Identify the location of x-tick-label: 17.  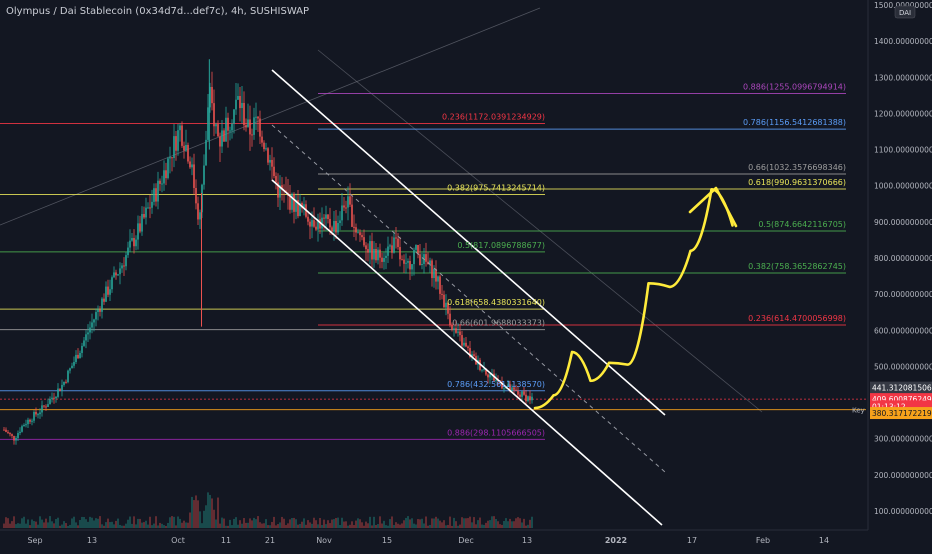
(692, 540).